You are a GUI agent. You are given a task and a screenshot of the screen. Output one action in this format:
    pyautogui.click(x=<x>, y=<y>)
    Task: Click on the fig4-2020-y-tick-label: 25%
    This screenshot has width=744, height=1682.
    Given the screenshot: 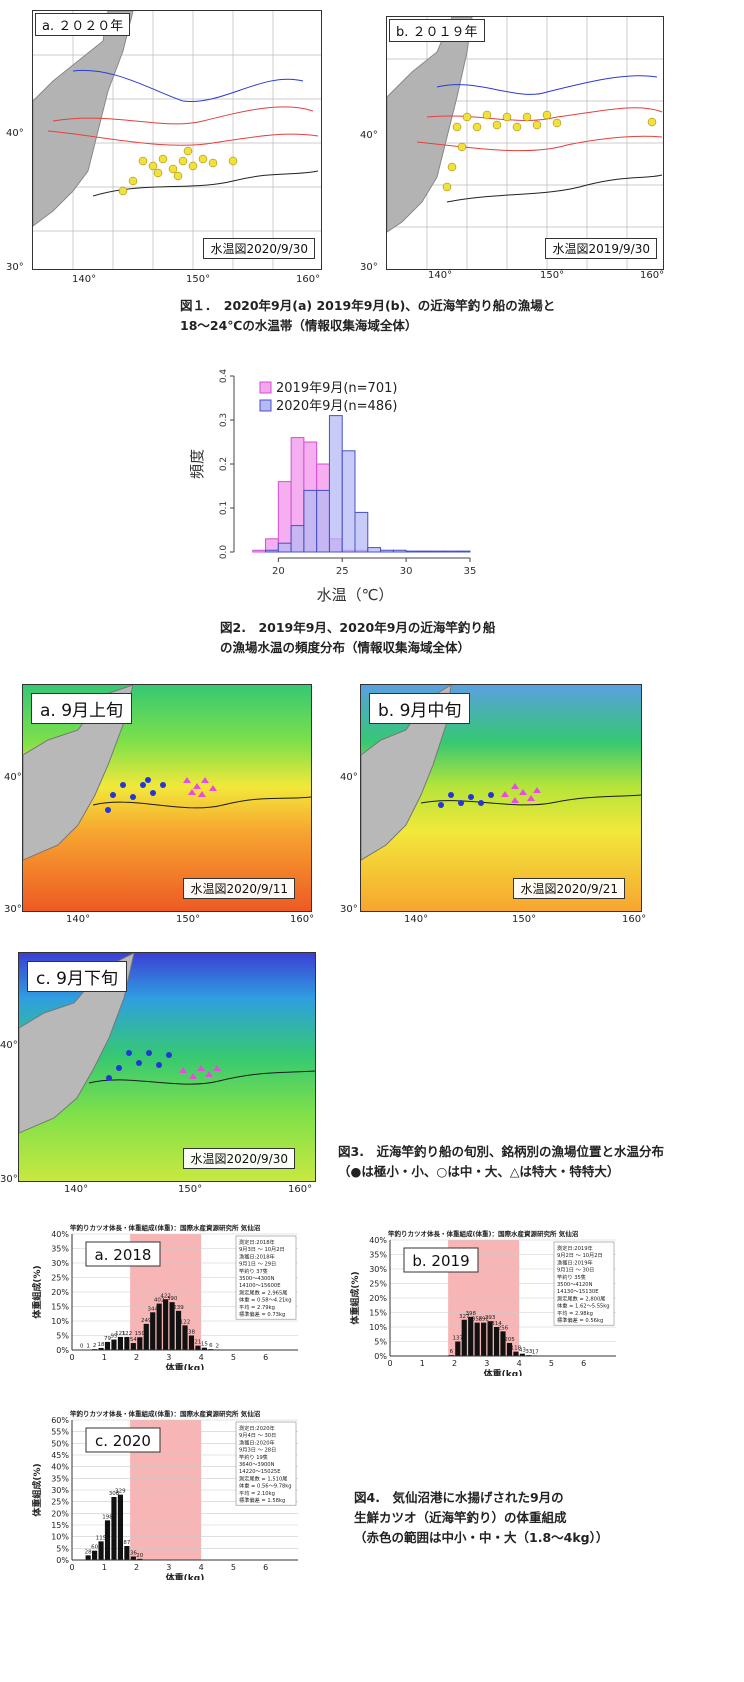 What is the action you would take?
    pyautogui.click(x=60, y=1502)
    